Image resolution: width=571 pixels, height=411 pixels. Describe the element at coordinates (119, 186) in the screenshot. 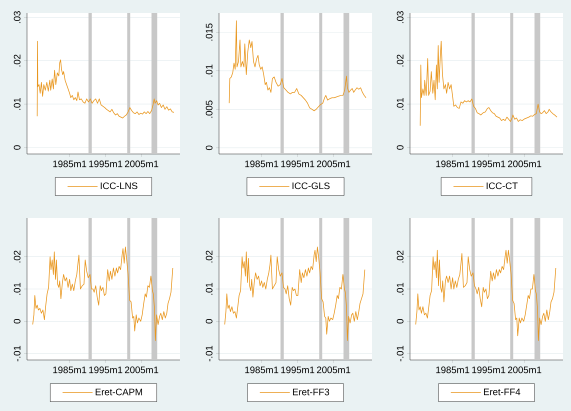

I see `legend-label: ICC-LNS` at that location.